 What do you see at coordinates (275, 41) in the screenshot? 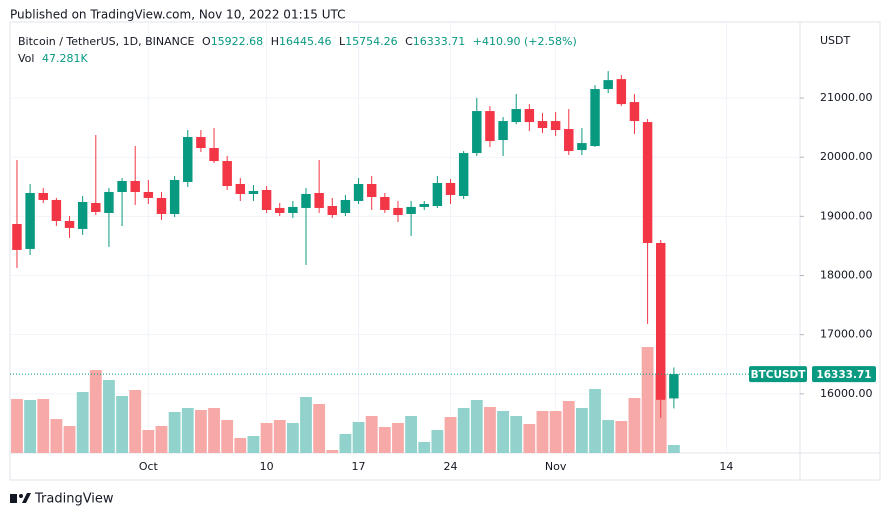
I see `ohlc-letter: H` at bounding box center [275, 41].